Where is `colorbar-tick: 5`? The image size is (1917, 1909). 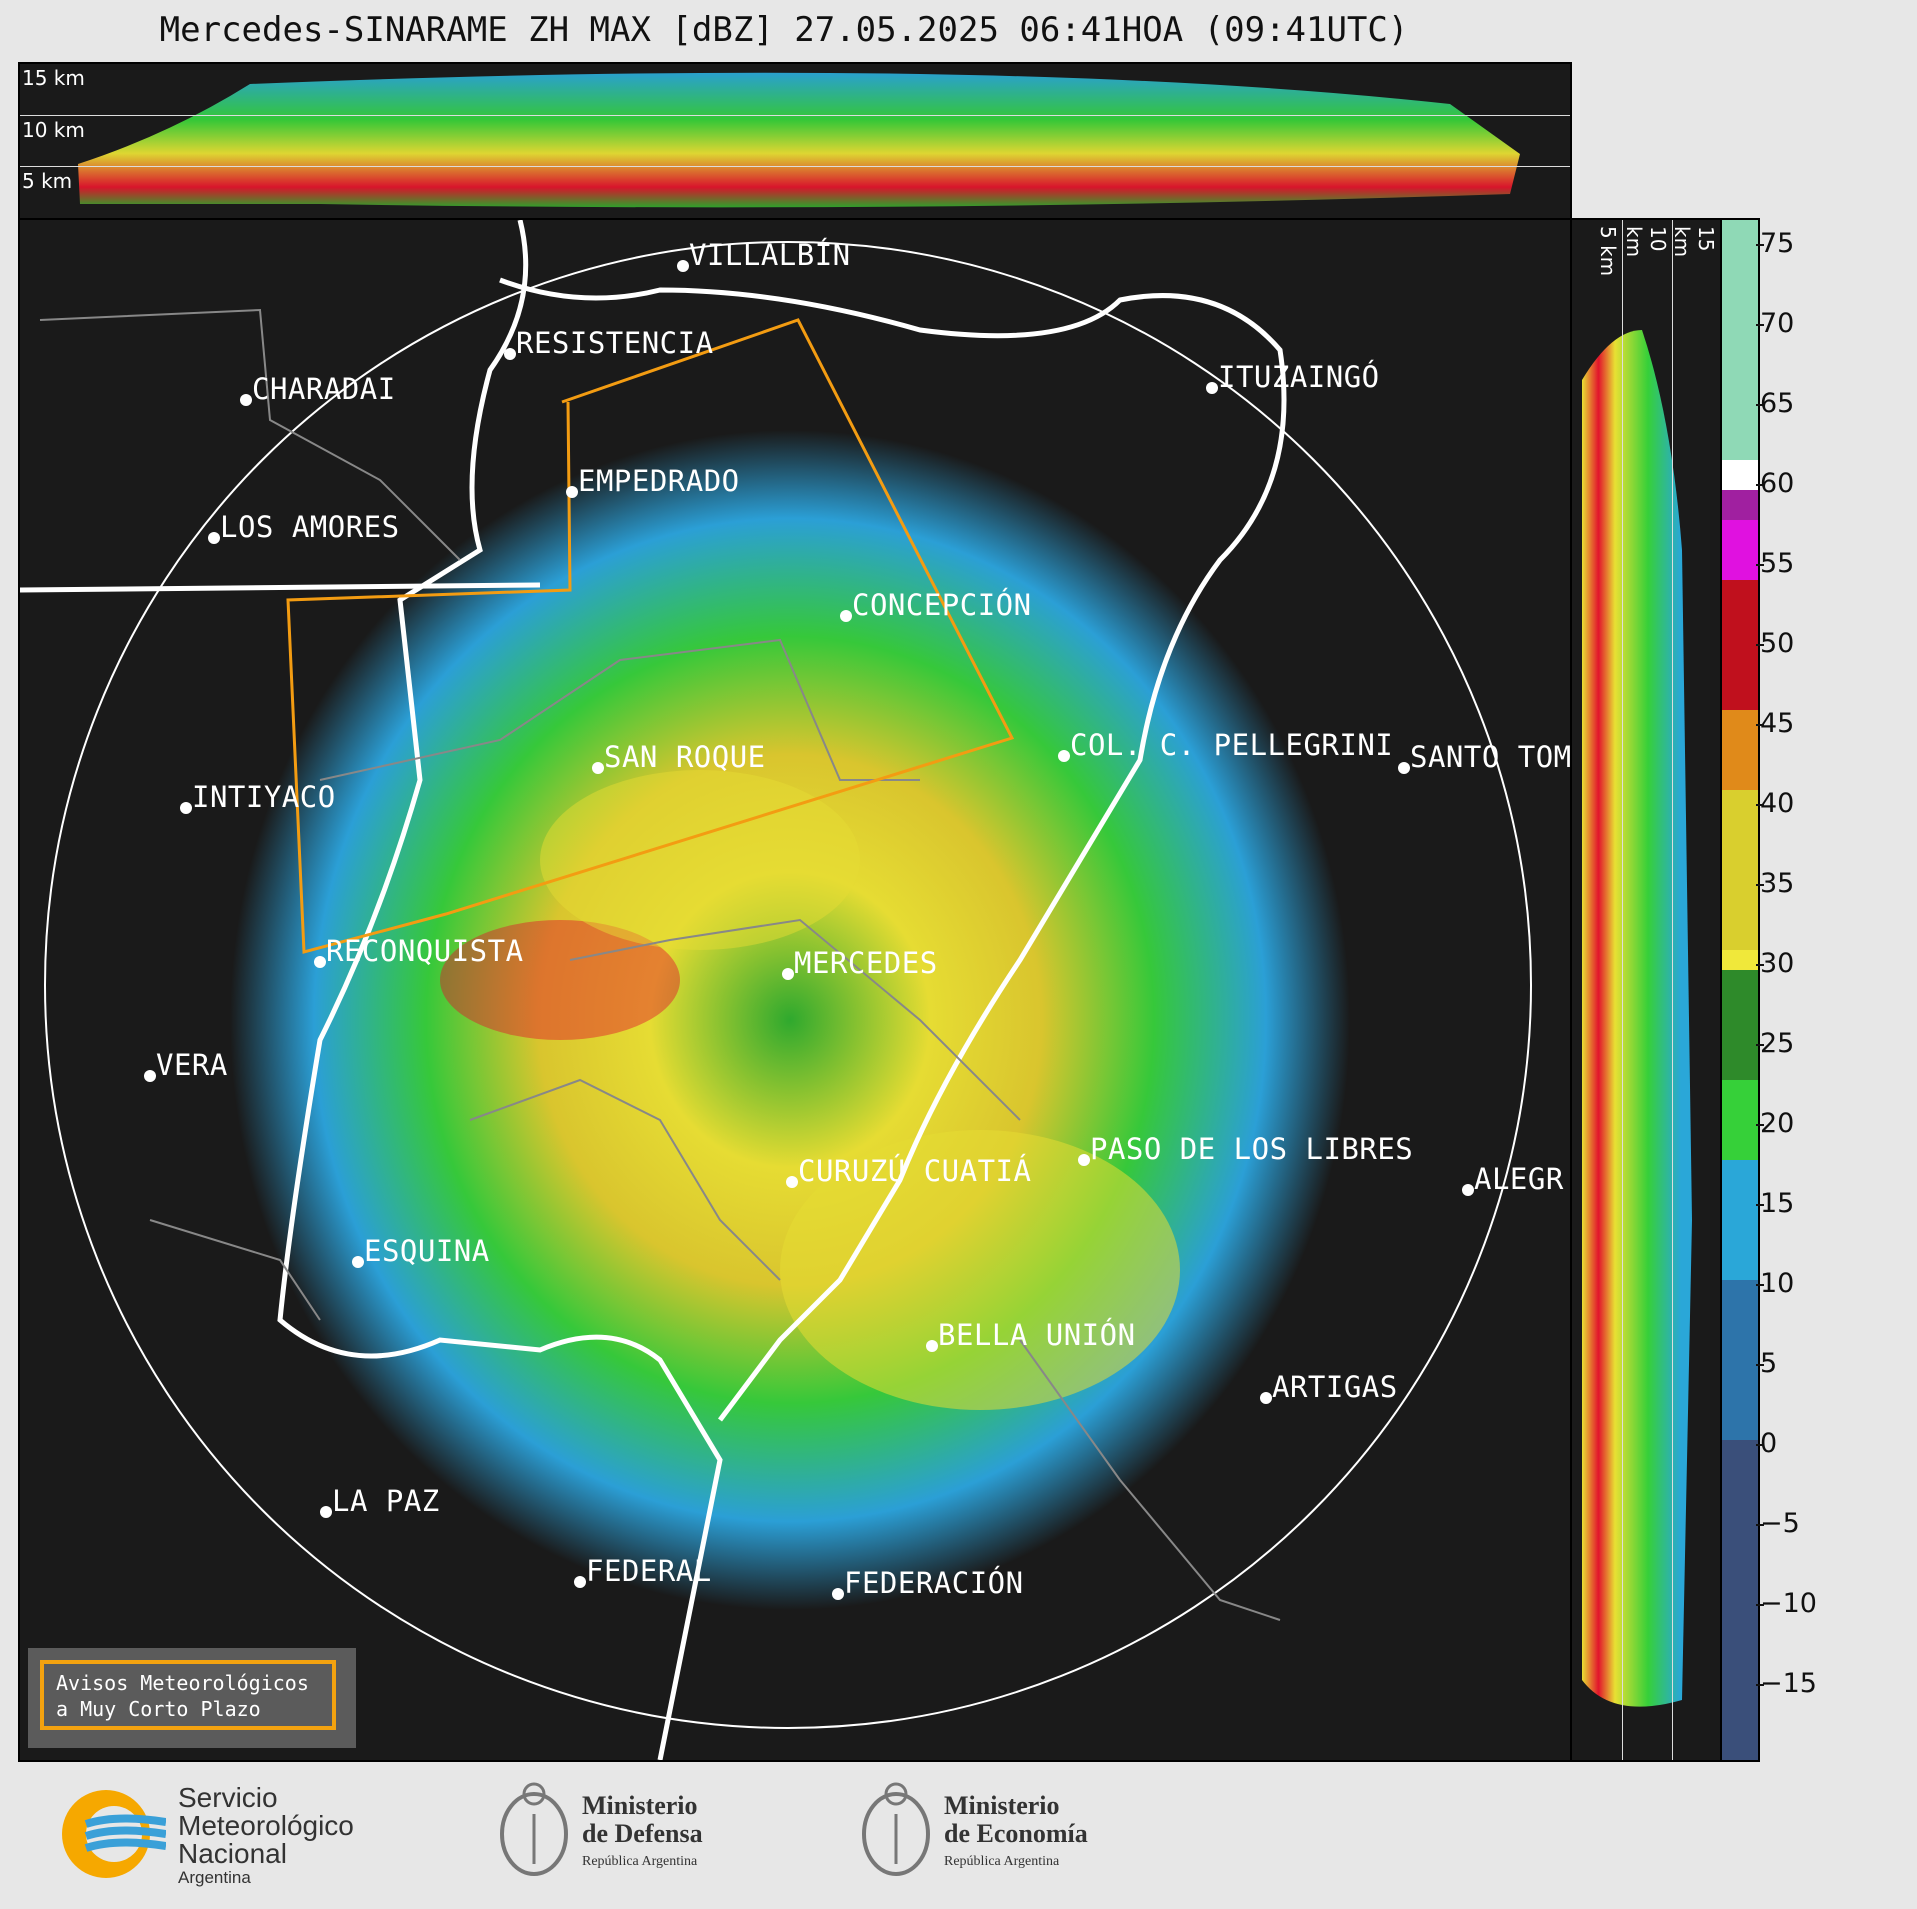
colorbar-tick: 5 is located at coordinates (1766, 1363).